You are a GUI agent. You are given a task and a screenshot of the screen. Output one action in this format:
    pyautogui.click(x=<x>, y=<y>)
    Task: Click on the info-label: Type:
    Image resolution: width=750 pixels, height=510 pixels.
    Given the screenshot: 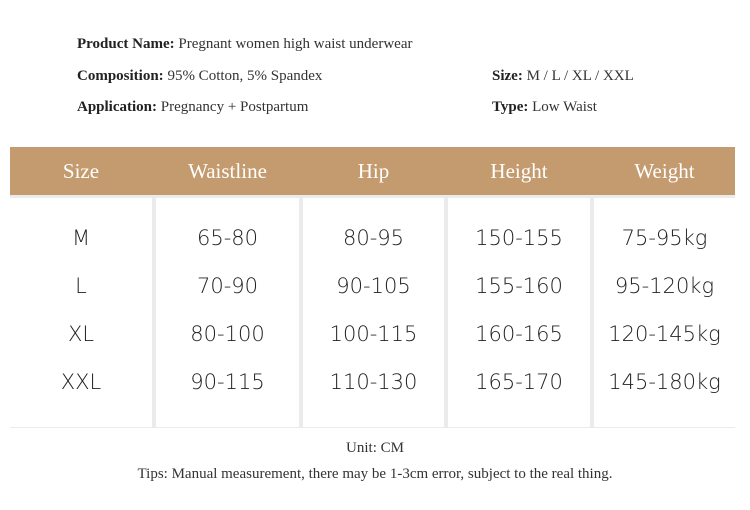 What is the action you would take?
    pyautogui.click(x=510, y=107)
    